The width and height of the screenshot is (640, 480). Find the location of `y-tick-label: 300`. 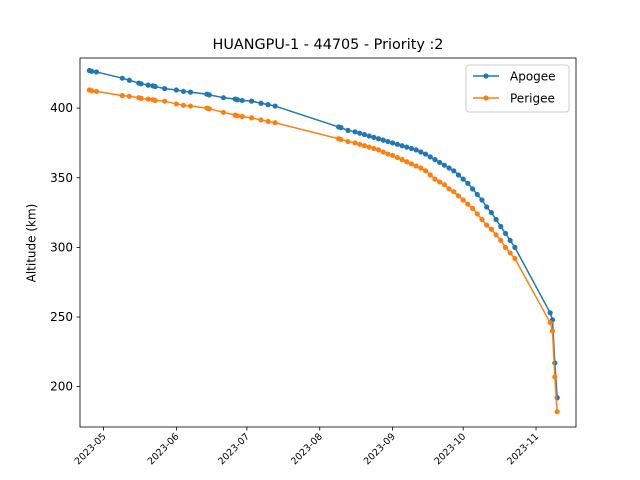

y-tick-label: 300 is located at coordinates (61, 247).